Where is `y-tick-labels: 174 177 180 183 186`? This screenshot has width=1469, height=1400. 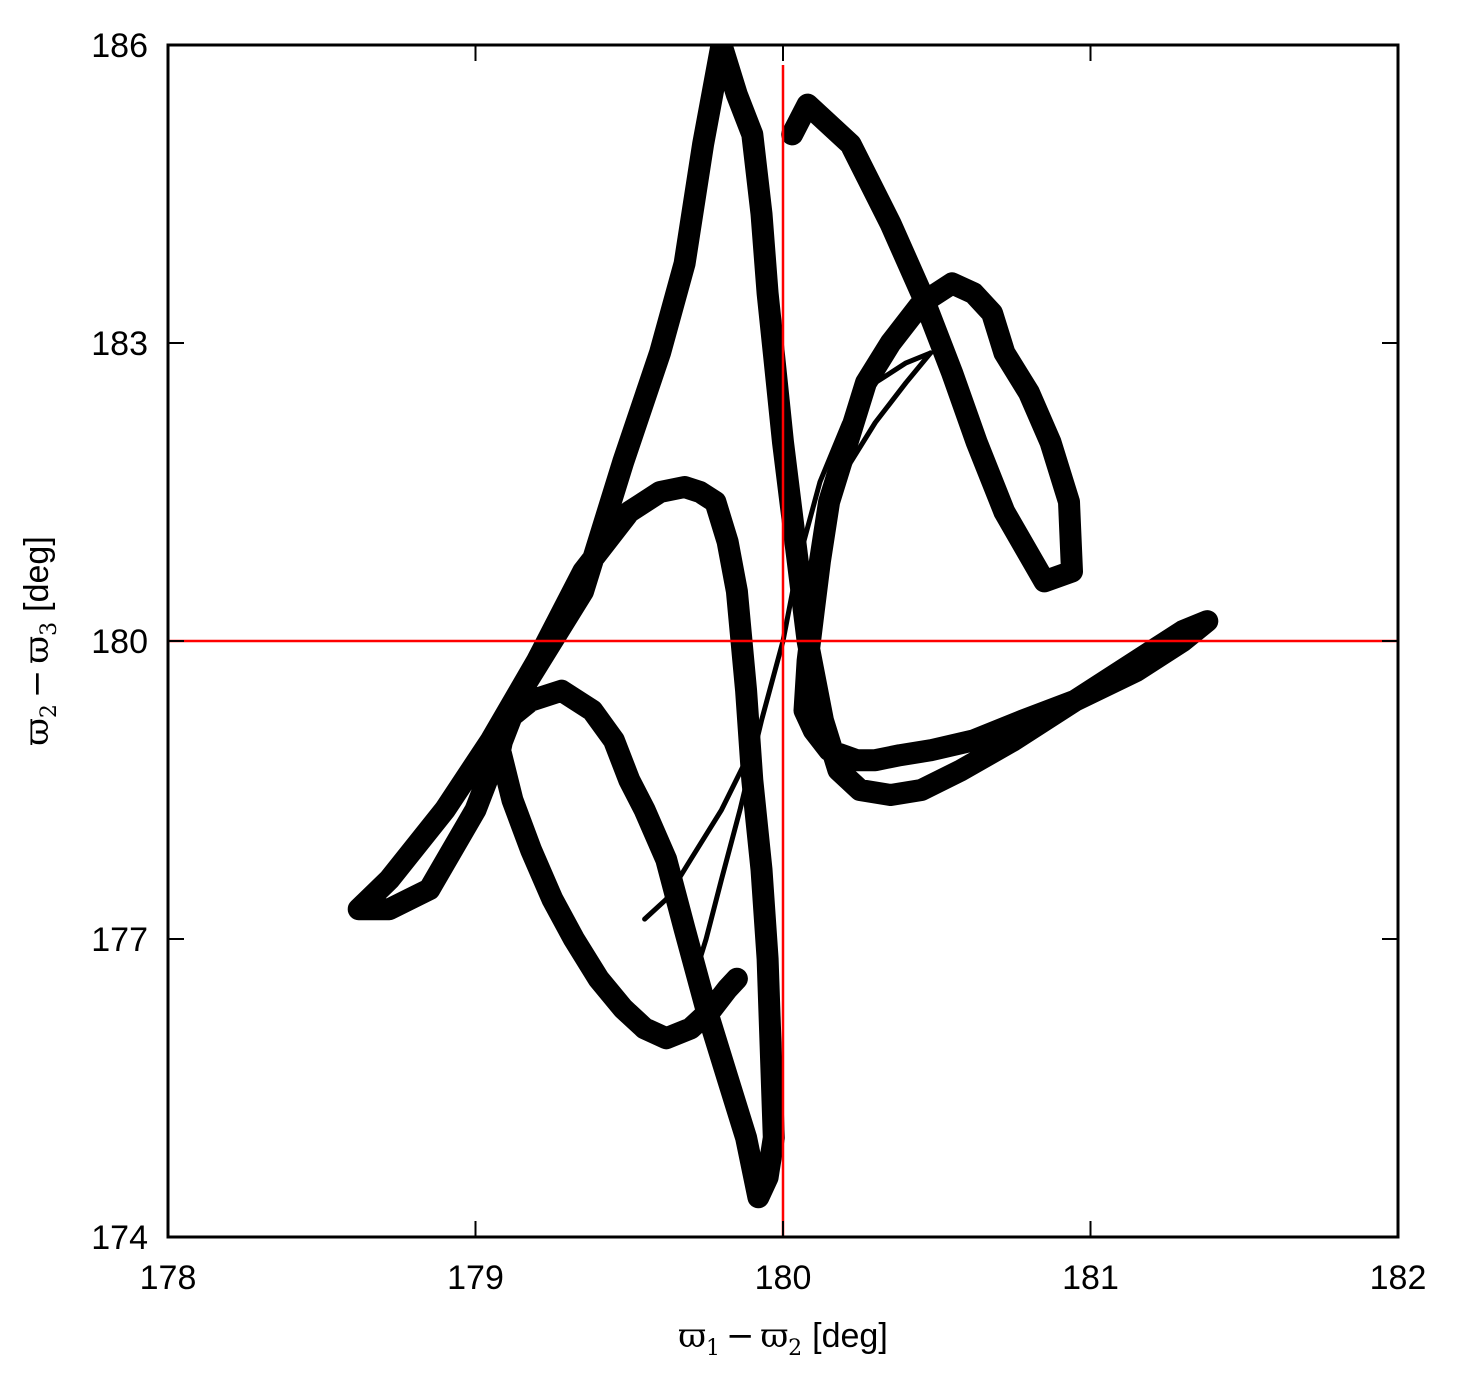
y-tick-labels: 174 177 180 183 186 is located at coordinates (119, 642).